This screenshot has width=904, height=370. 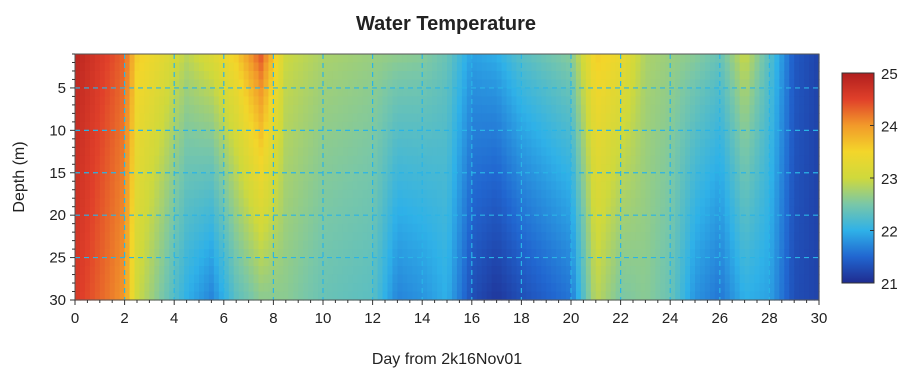 What do you see at coordinates (174, 318) in the screenshot?
I see `x-tick-label: 4` at bounding box center [174, 318].